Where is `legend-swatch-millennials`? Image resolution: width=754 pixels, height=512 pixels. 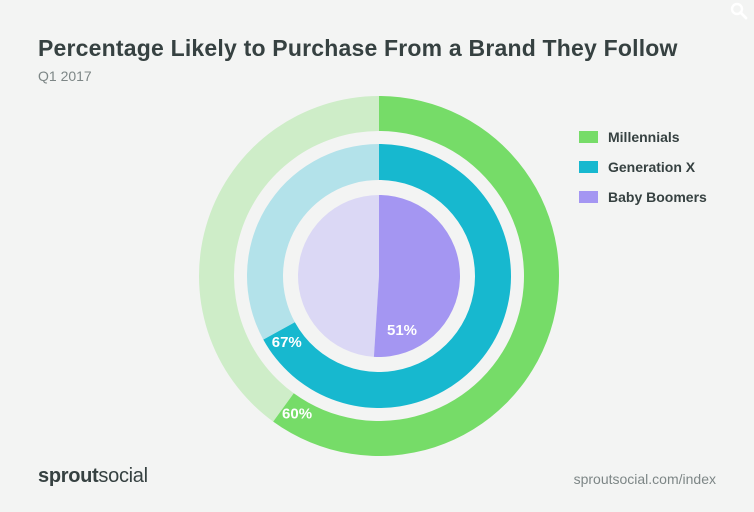 legend-swatch-millennials is located at coordinates (588, 137).